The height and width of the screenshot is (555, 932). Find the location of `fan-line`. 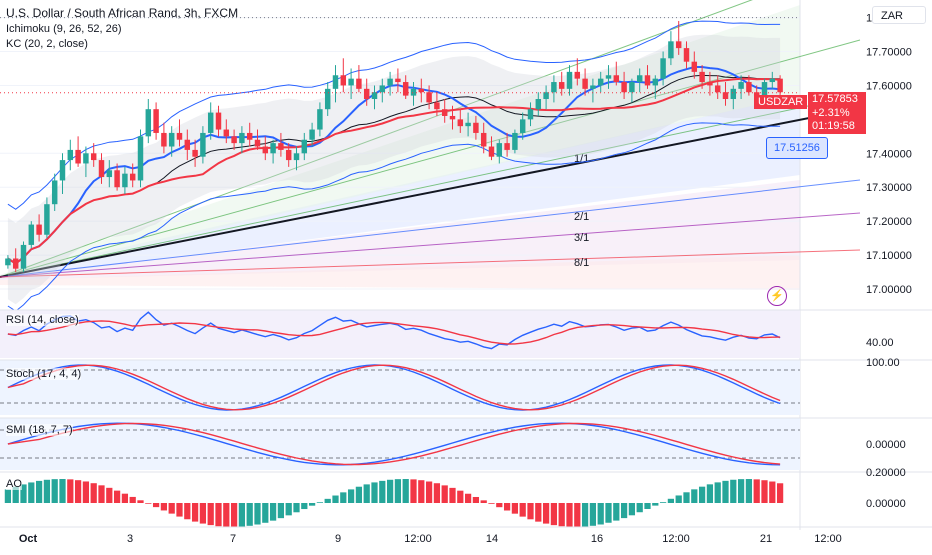

fan-line is located at coordinates (430, 263).